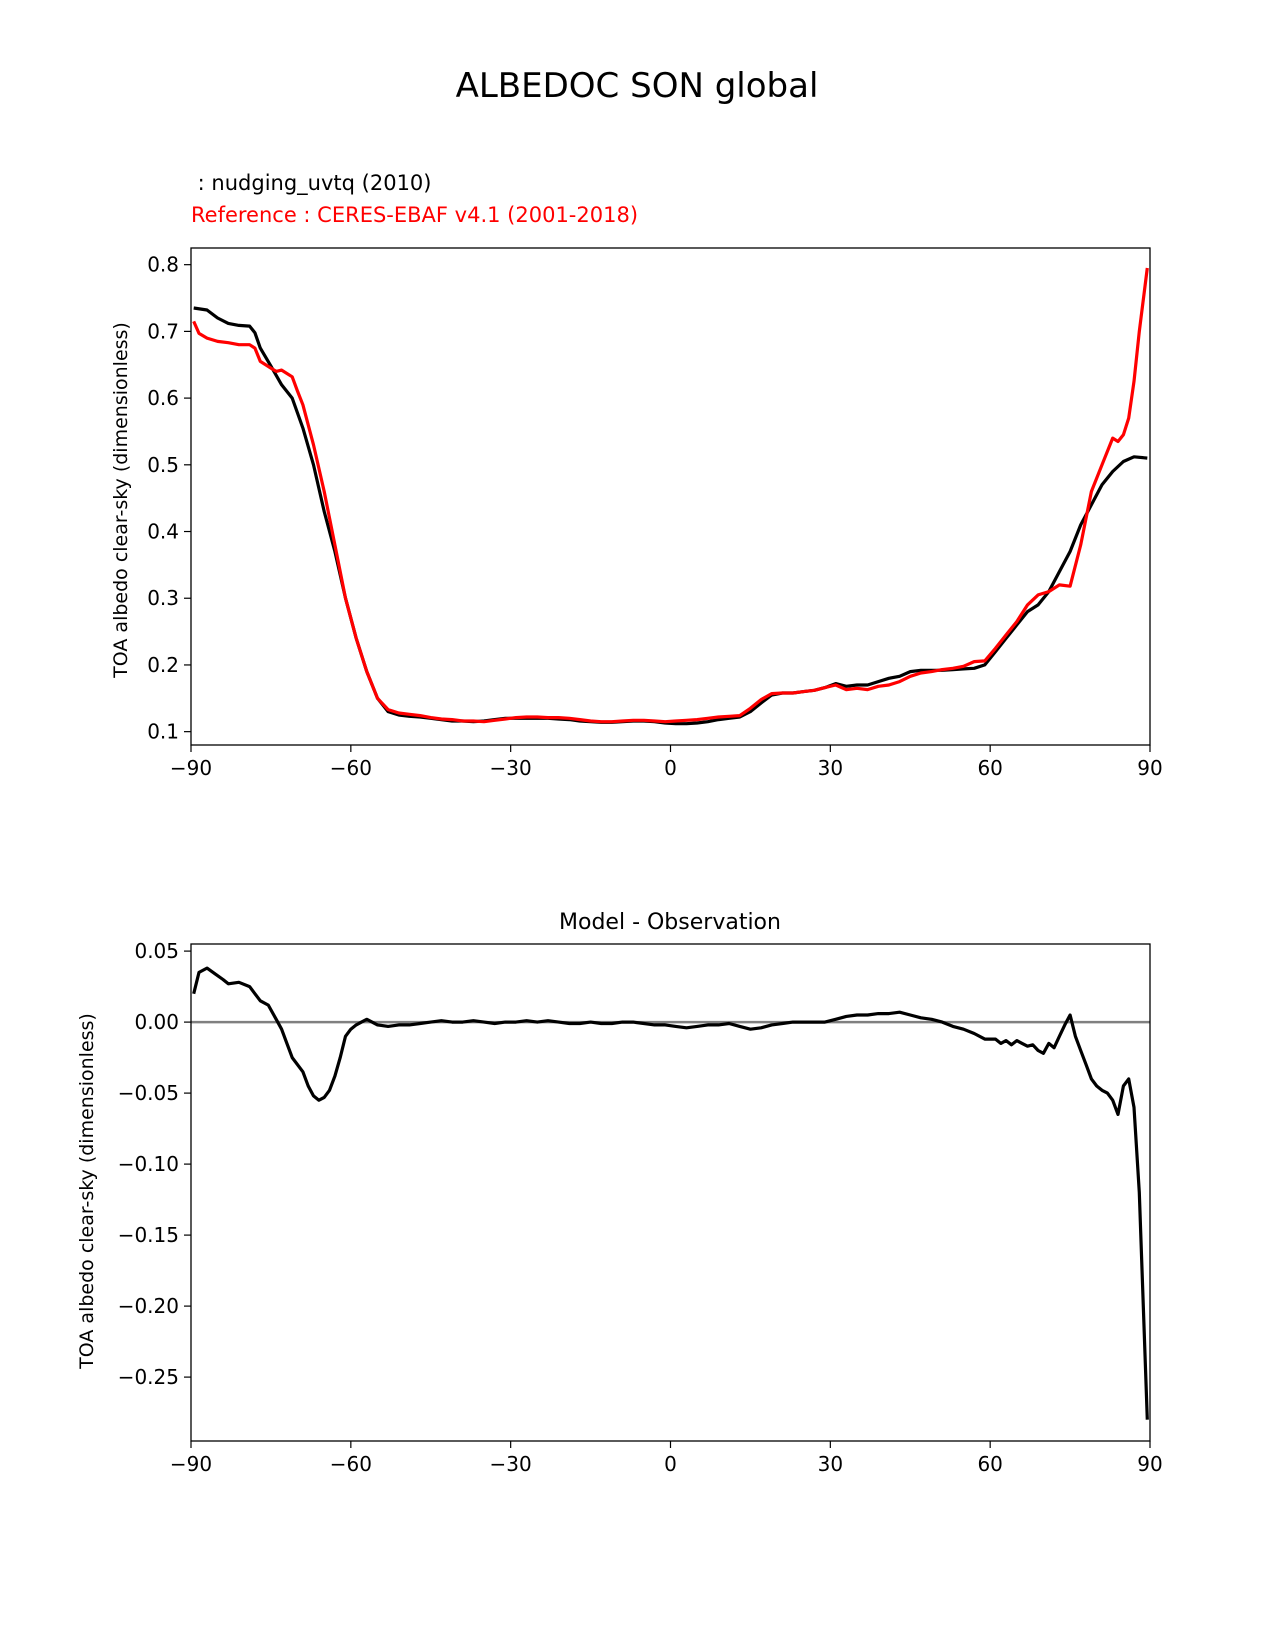 This screenshot has height=1650, width=1275. What do you see at coordinates (311, 183) in the screenshot?
I see `model-subtitle: : nudging_uvtq (2010)` at bounding box center [311, 183].